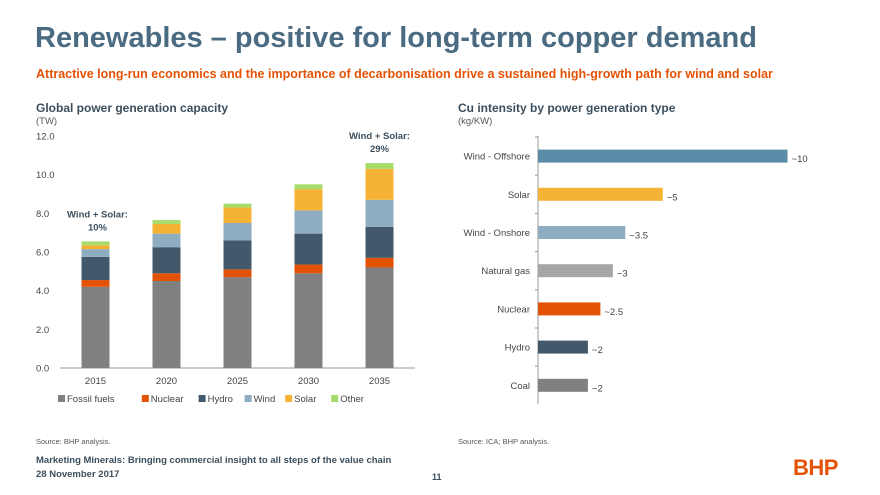  Describe the element at coordinates (335, 398) in the screenshot. I see `legend-swatch-other` at that location.